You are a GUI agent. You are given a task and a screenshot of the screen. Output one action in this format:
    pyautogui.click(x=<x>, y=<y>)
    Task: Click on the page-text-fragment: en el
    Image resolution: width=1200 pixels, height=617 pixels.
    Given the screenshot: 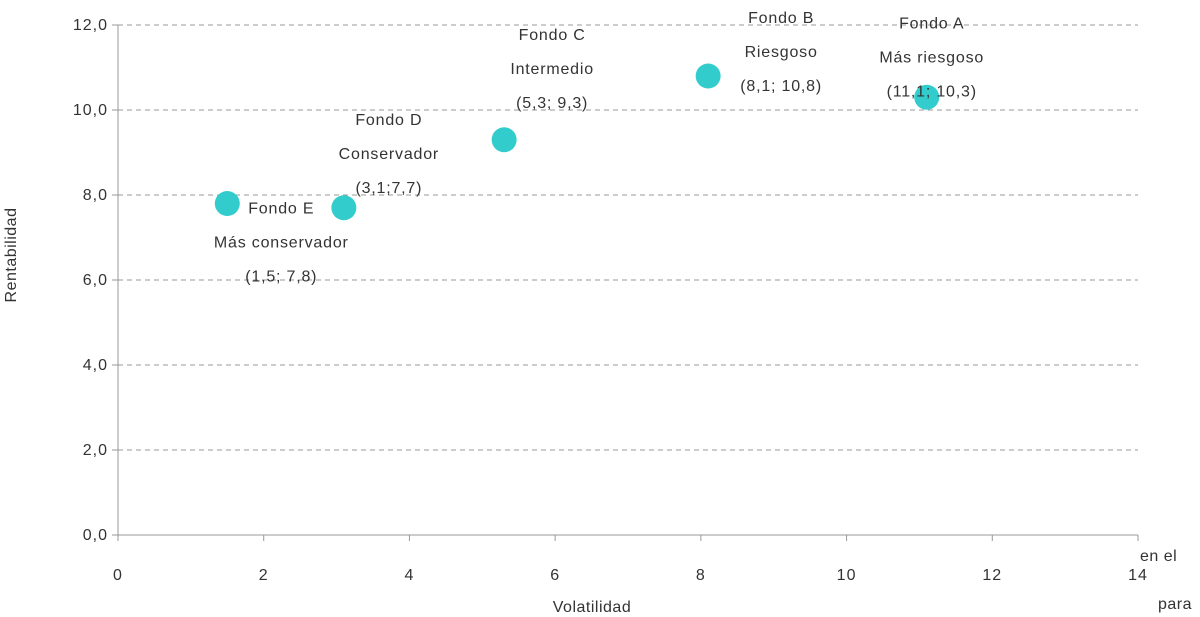 What is the action you would take?
    pyautogui.click(x=1159, y=556)
    